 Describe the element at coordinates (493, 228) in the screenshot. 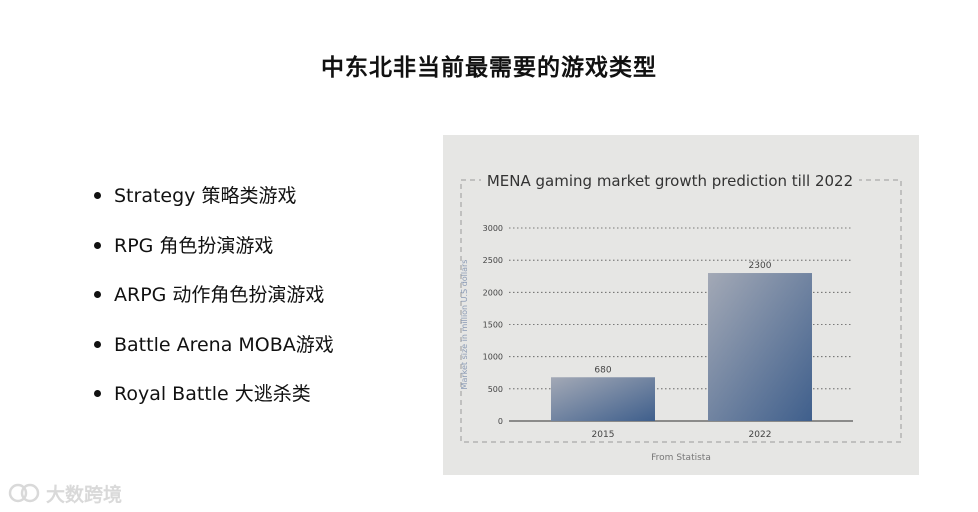

I see `y-tick-label: 3000` at that location.